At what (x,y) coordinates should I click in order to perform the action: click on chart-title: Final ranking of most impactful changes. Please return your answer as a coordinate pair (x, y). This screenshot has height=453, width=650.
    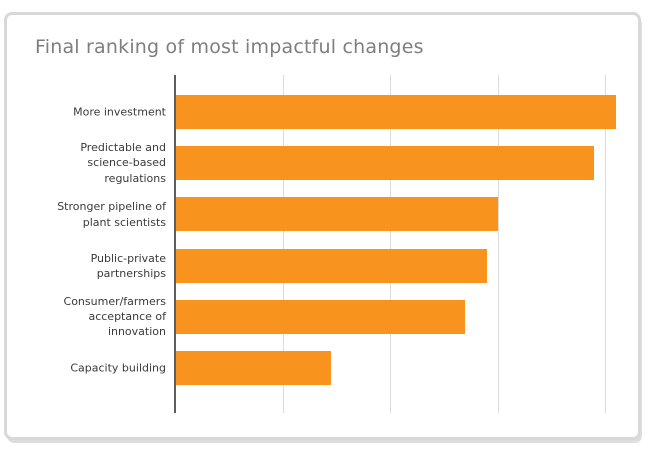
    Looking at the image, I should click on (229, 47).